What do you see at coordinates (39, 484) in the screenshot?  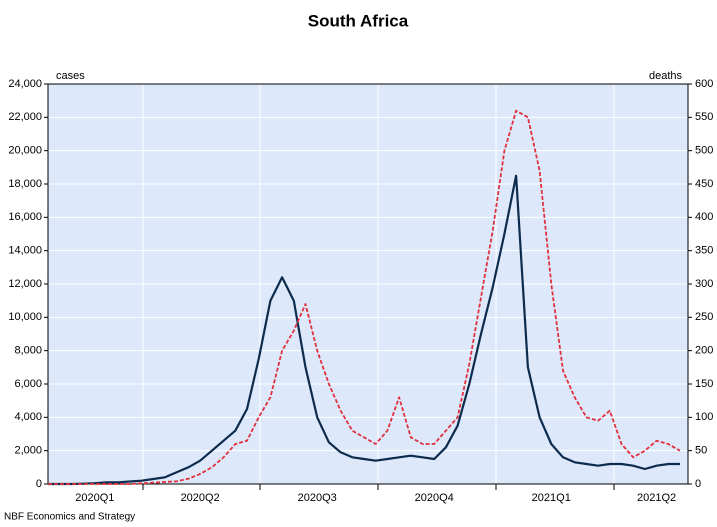 I see `y-tick-label: 0` at bounding box center [39, 484].